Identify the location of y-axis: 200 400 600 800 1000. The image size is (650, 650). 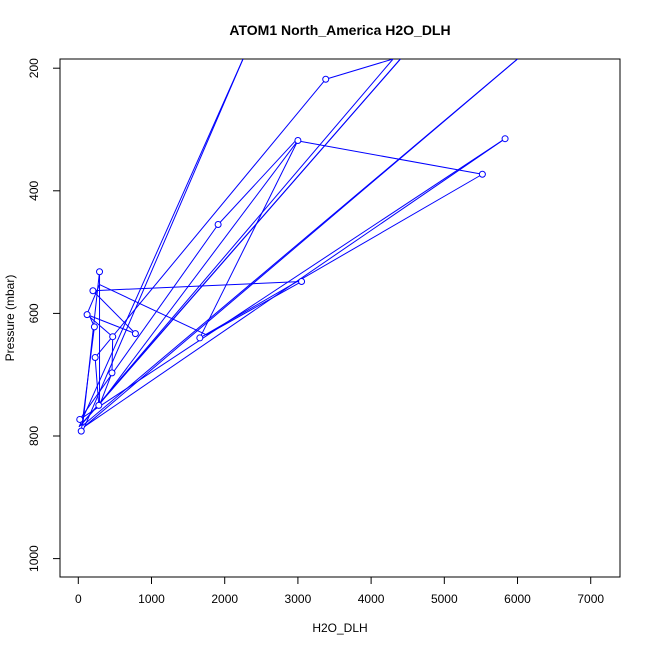
(44, 315).